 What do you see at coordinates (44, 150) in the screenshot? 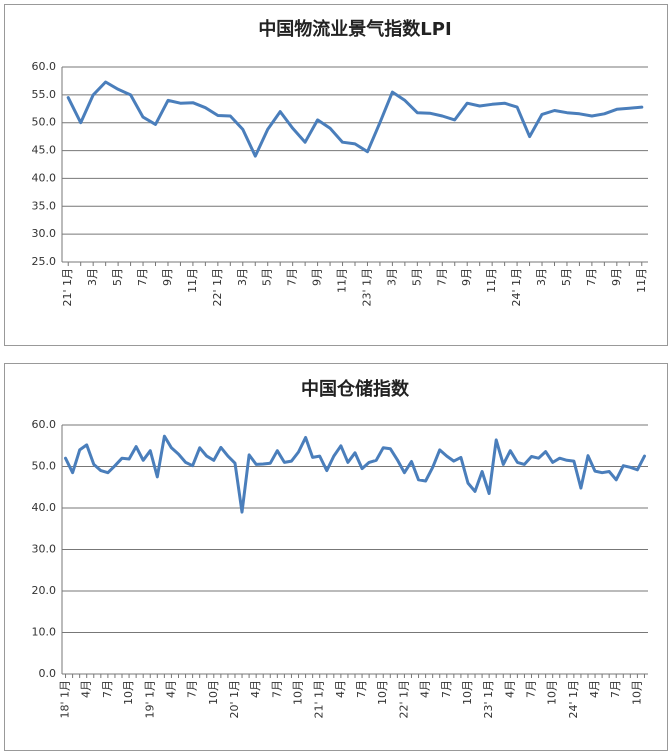
I see `y-tick-label: 45.0` at bounding box center [44, 150].